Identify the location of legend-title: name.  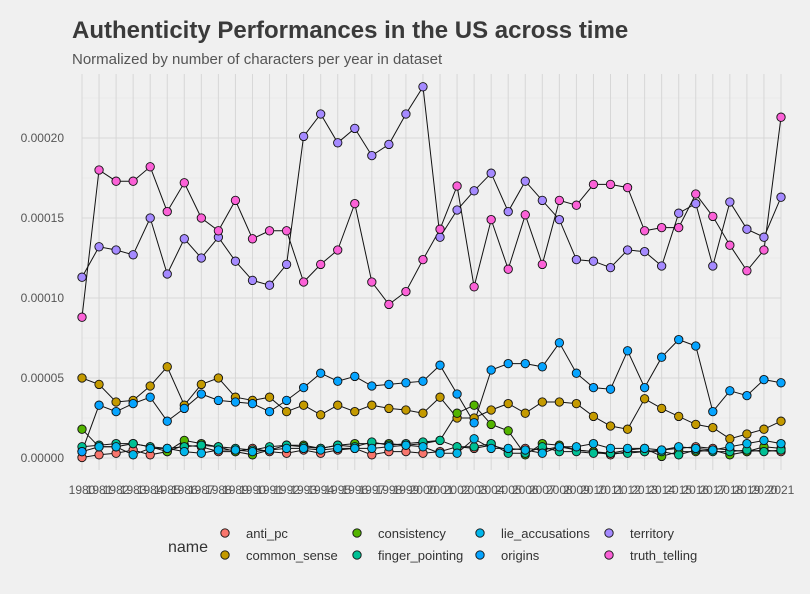
(188, 547).